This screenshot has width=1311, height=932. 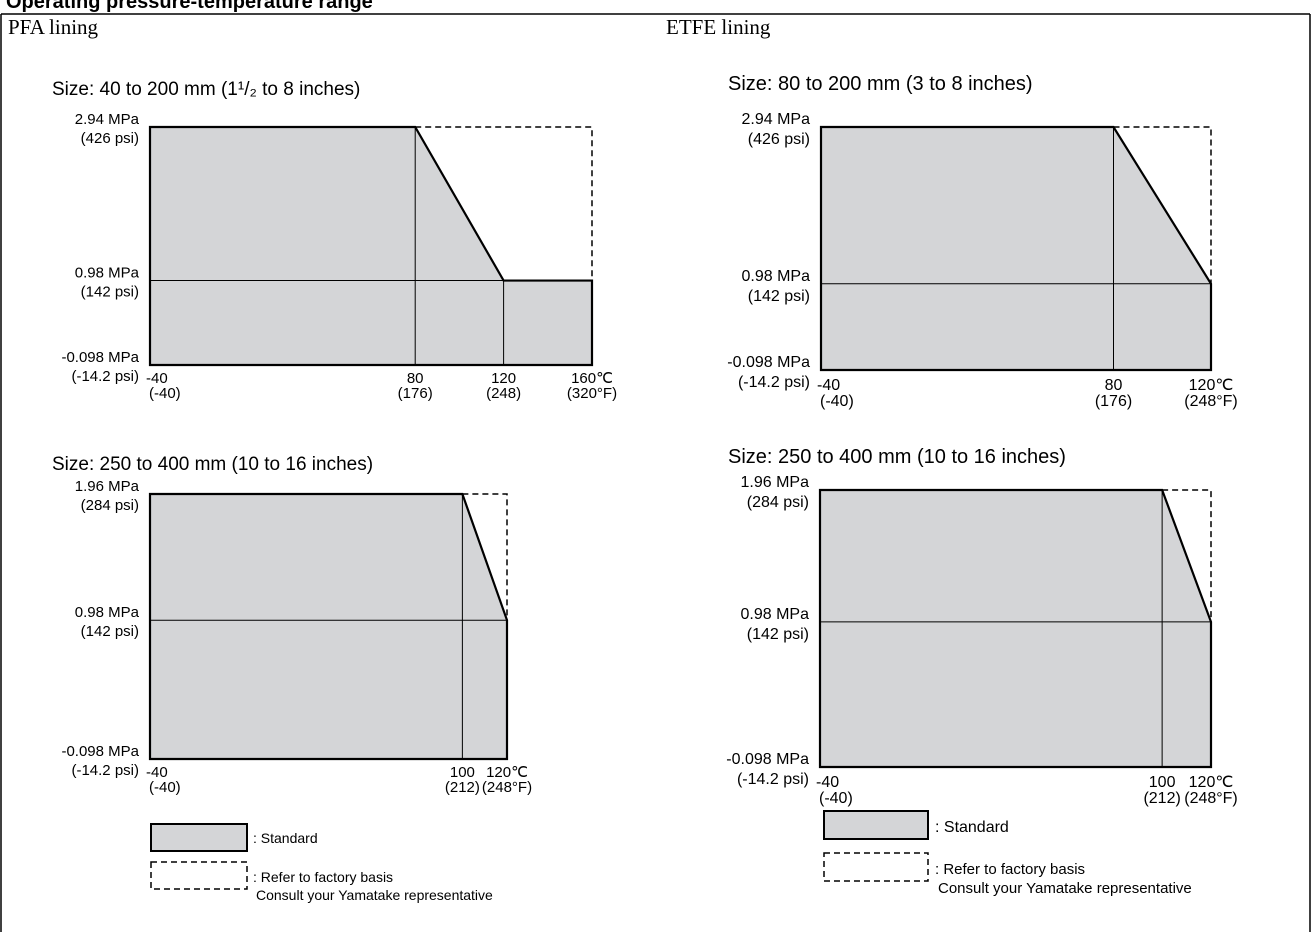 What do you see at coordinates (880, 84) in the screenshot?
I see `chart-title: Size: 80 to 200 mm (3 to 8 inches)` at bounding box center [880, 84].